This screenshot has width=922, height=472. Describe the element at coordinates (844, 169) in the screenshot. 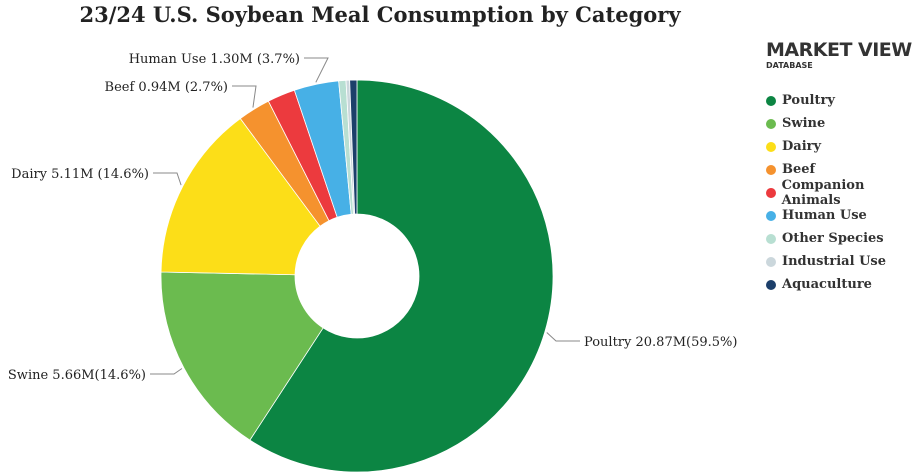

I see `legend-item-beef: Beef` at that location.